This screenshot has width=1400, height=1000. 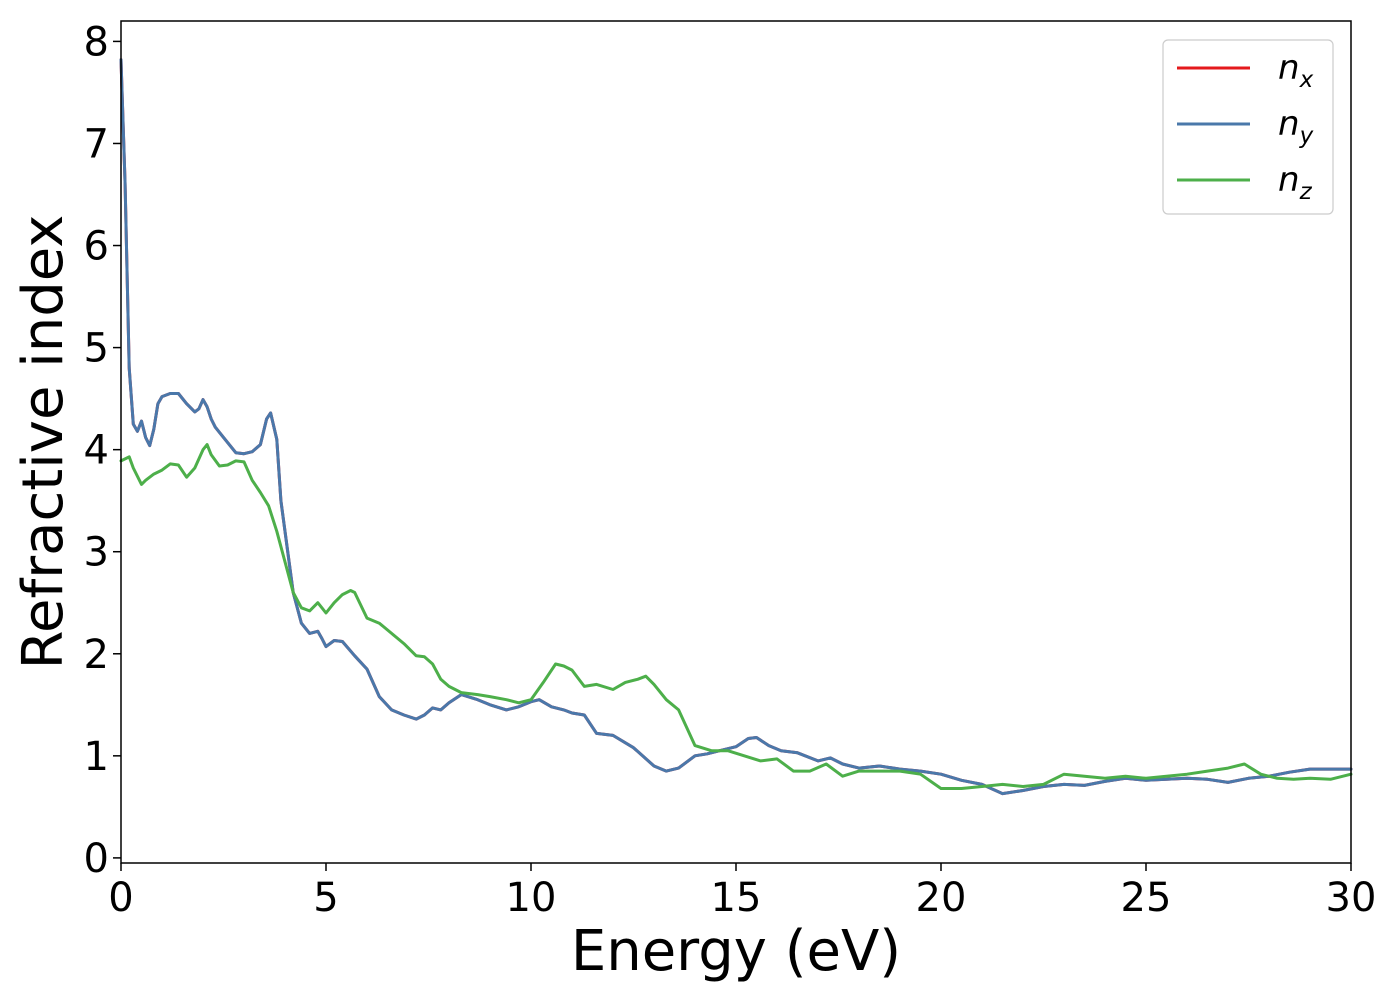 I want to click on y-tick-label: 6, so click(x=96, y=247).